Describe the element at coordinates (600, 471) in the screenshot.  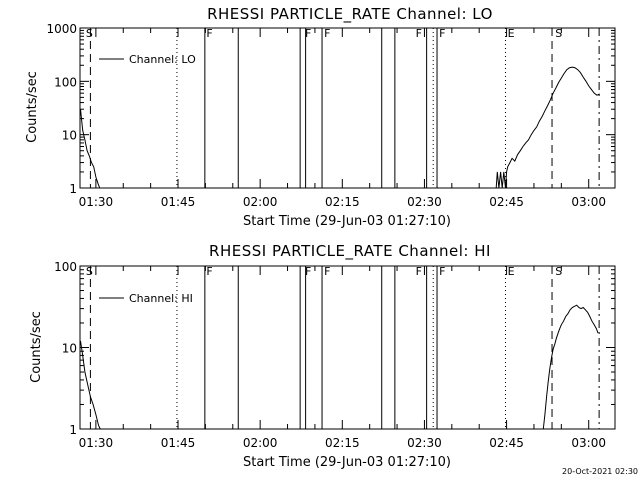
I see `footer-timestamp: 20-Oct-2021 02:30` at that location.